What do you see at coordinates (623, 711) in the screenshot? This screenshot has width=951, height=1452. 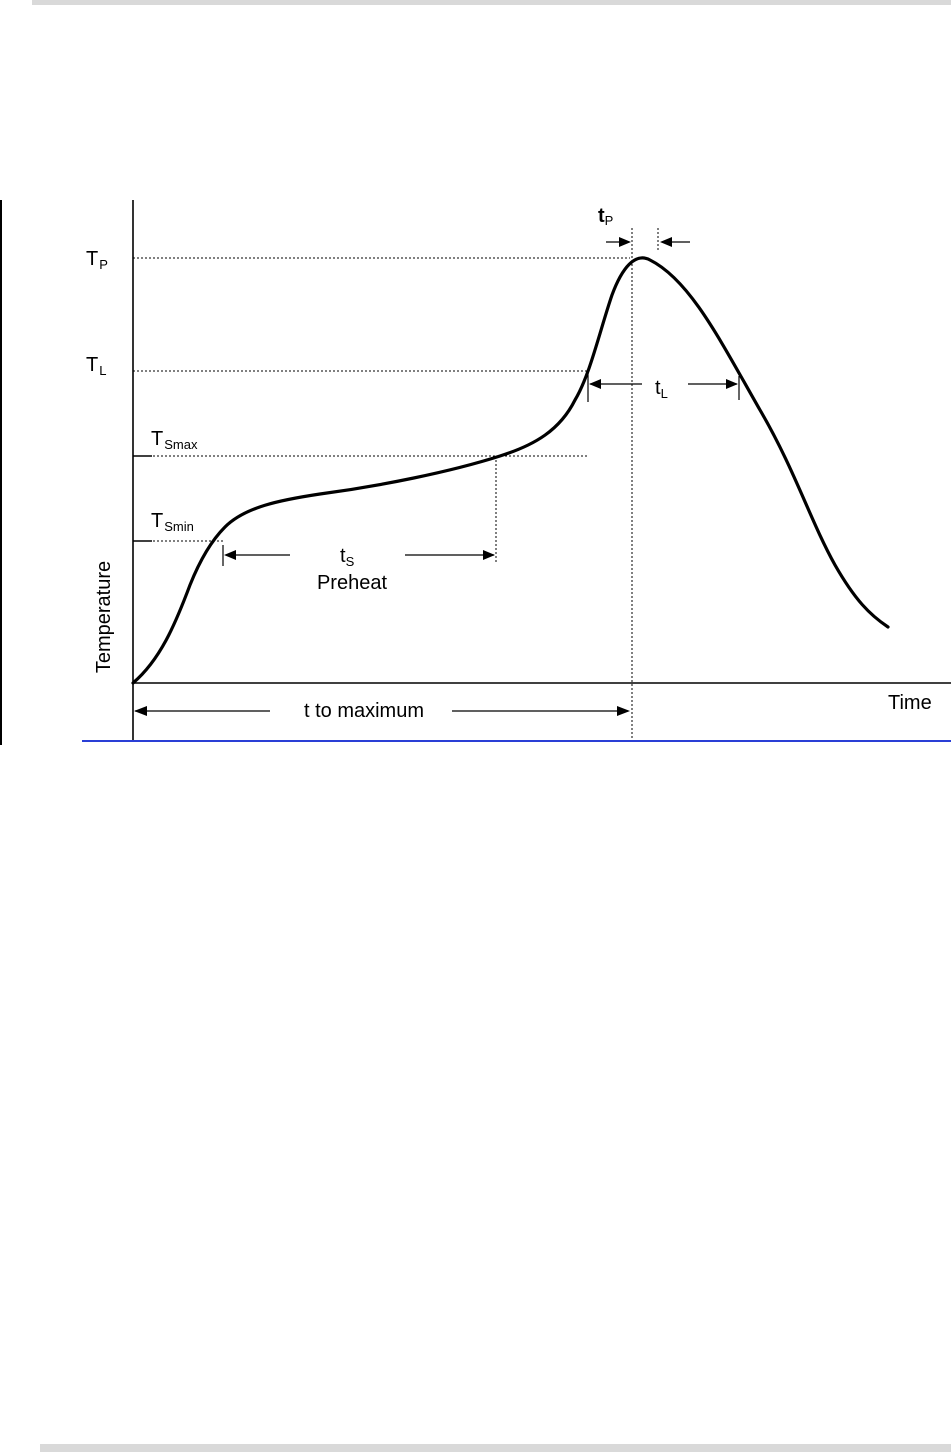 I see `tmax-arrowhead-right` at bounding box center [623, 711].